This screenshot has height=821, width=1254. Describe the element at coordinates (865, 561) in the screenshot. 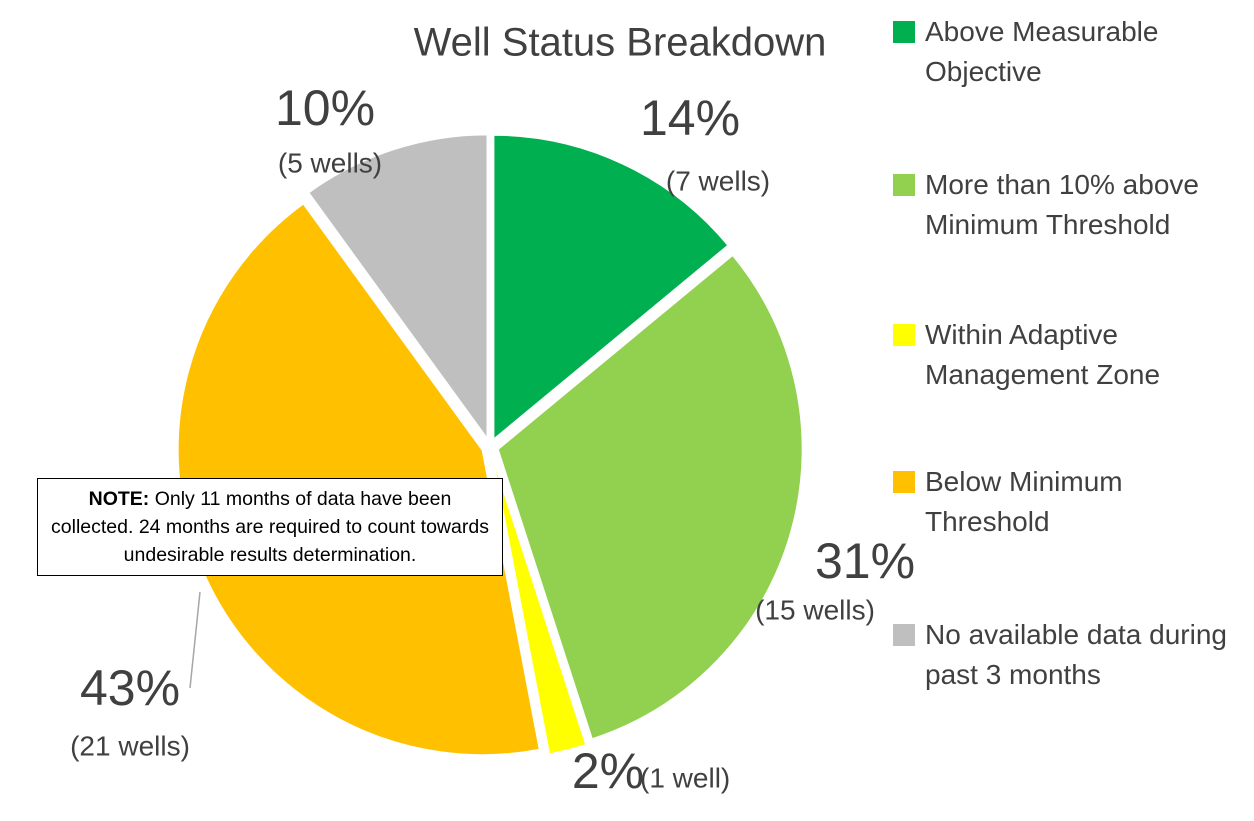

I see `value-label: 31%` at that location.